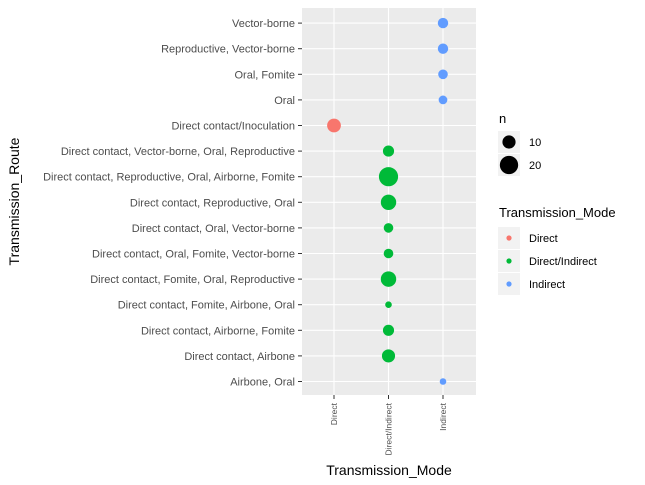 The height and width of the screenshot is (485, 645). What do you see at coordinates (389, 470) in the screenshot?
I see `x-axis-title: Transmission_Mode` at bounding box center [389, 470].